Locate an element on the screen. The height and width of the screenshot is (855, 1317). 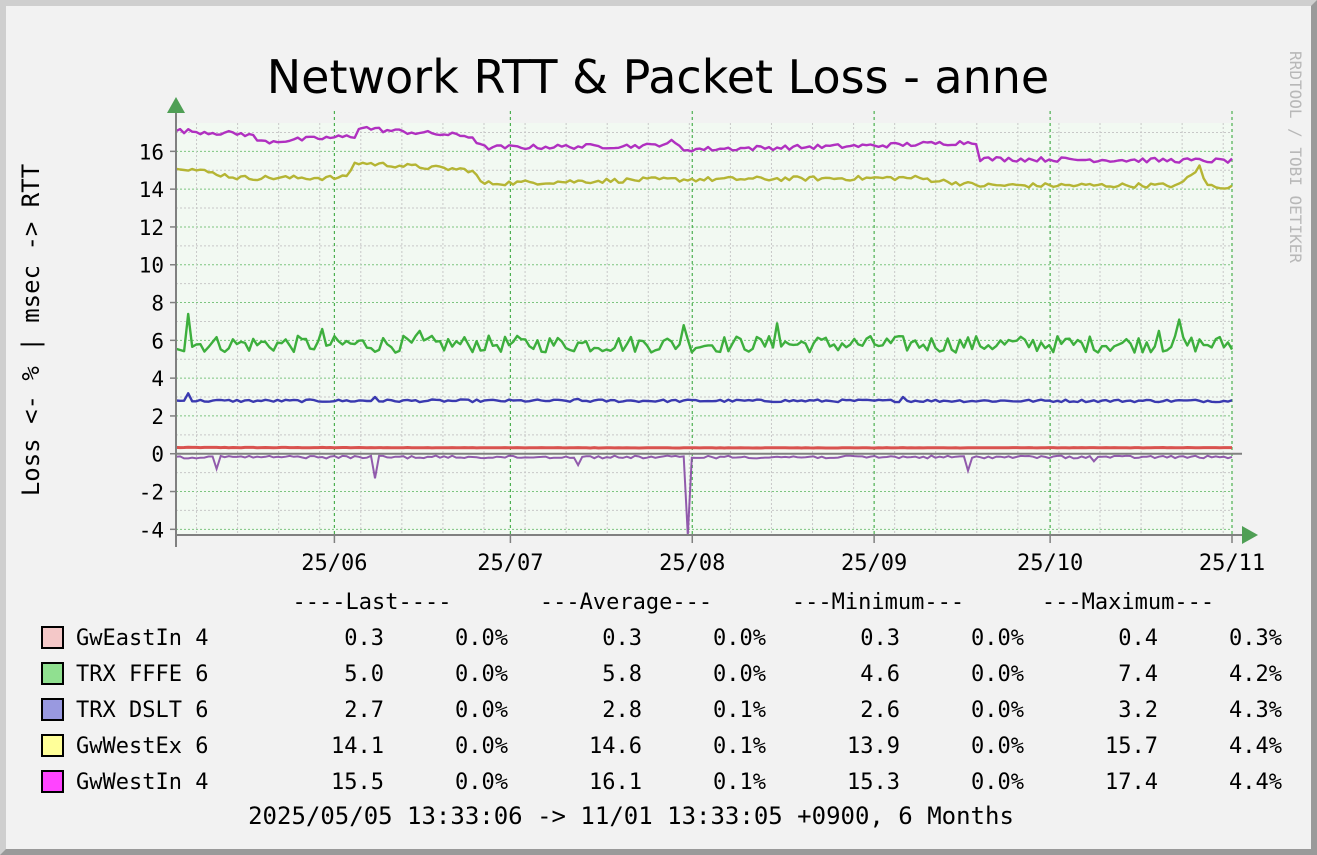
y-tick-label: 16 is located at coordinates (151, 152).